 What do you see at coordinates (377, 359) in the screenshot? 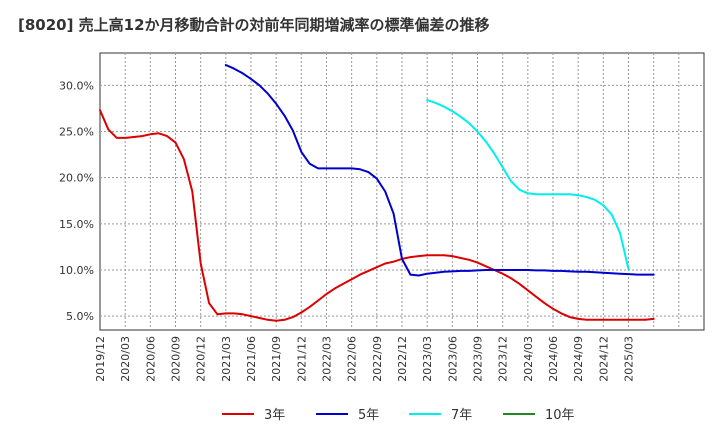
I see `x-tick-label: 2022/09` at bounding box center [377, 359].